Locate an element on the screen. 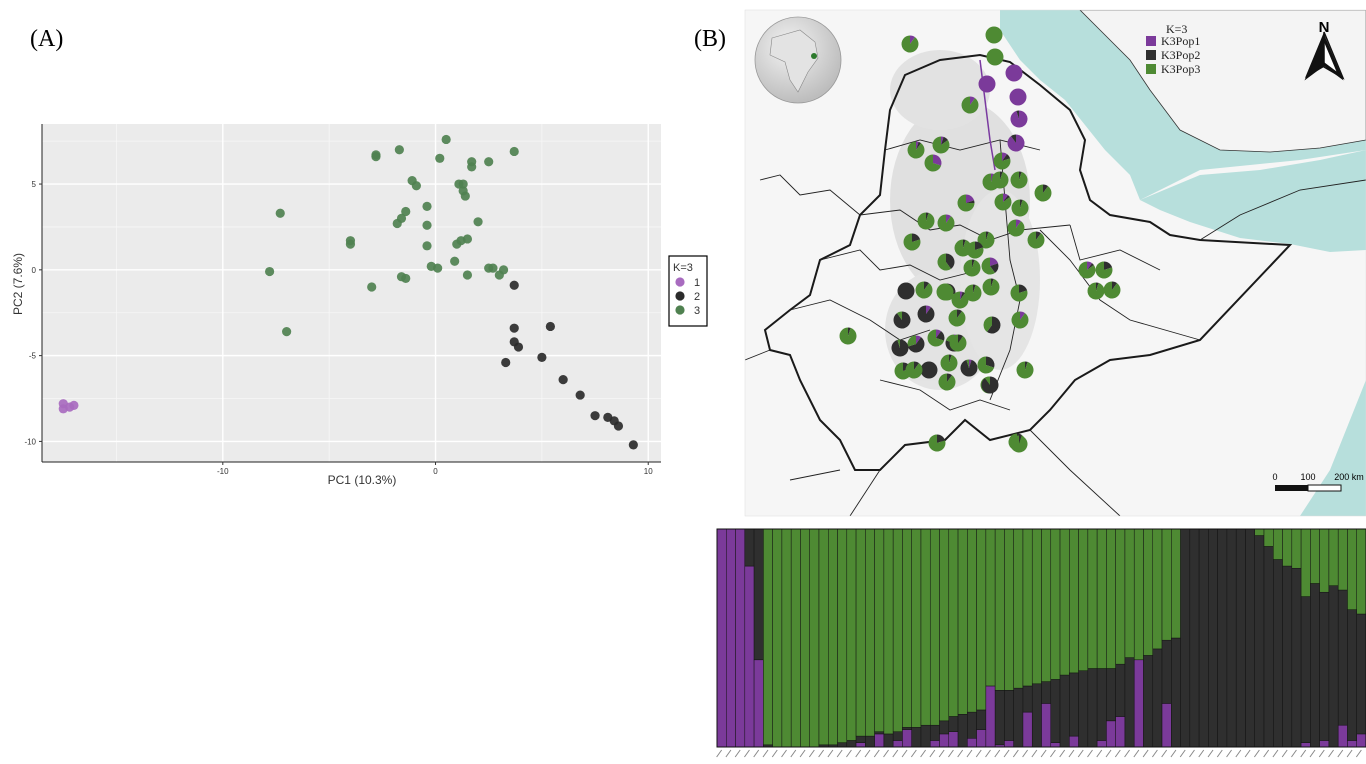  map-legend-title: K=3 is located at coordinates (1176, 29).